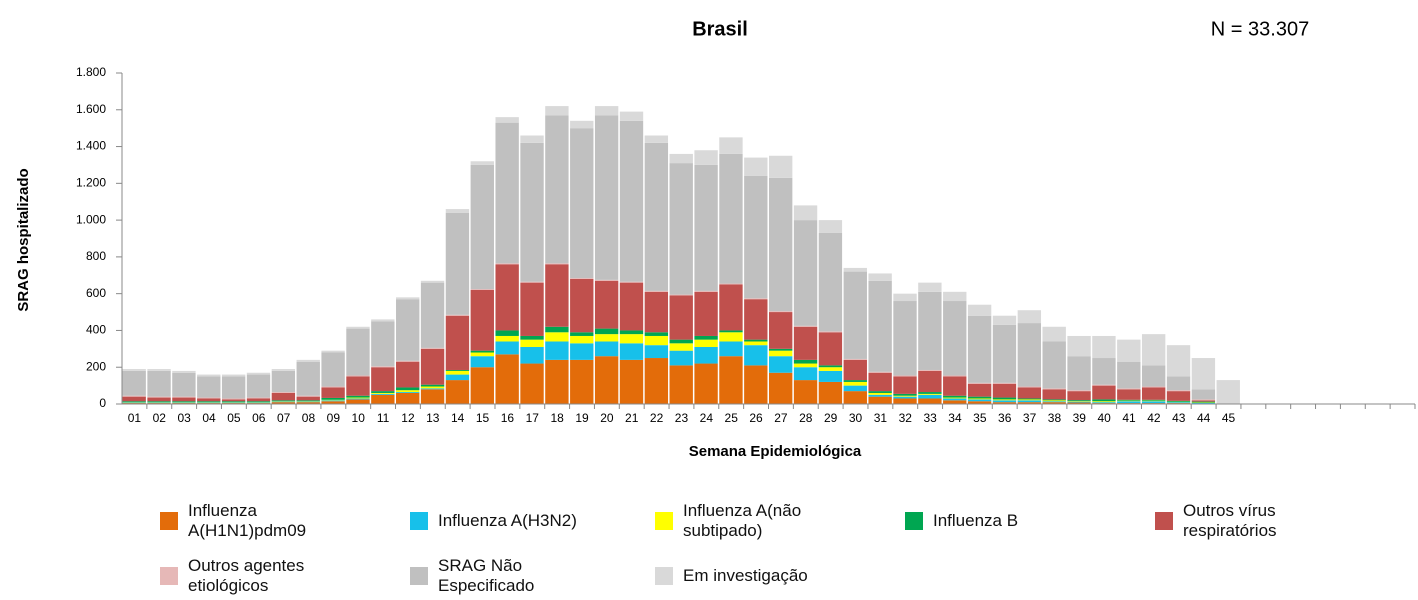  What do you see at coordinates (309, 418) in the screenshot?
I see `x-tick-label: 08` at bounding box center [309, 418].